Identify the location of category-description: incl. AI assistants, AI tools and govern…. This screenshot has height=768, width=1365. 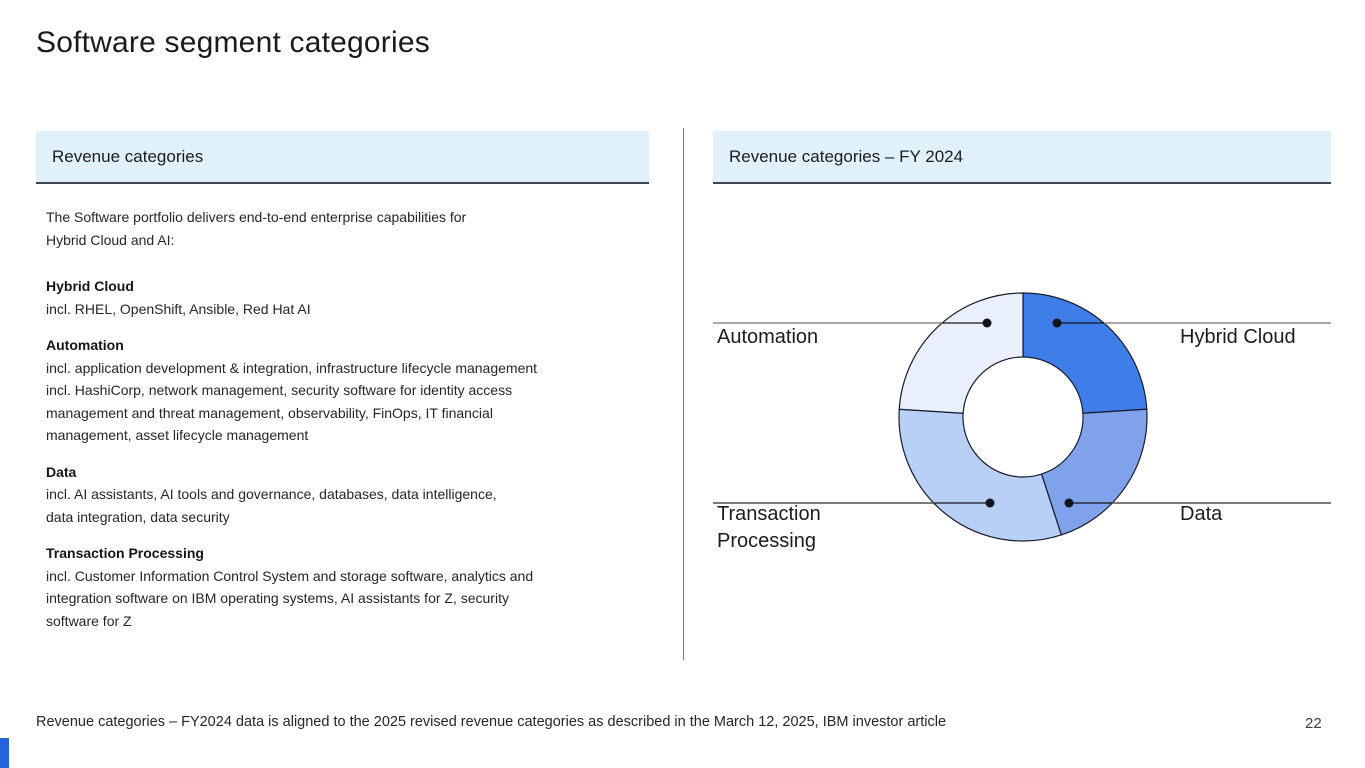
(271, 505).